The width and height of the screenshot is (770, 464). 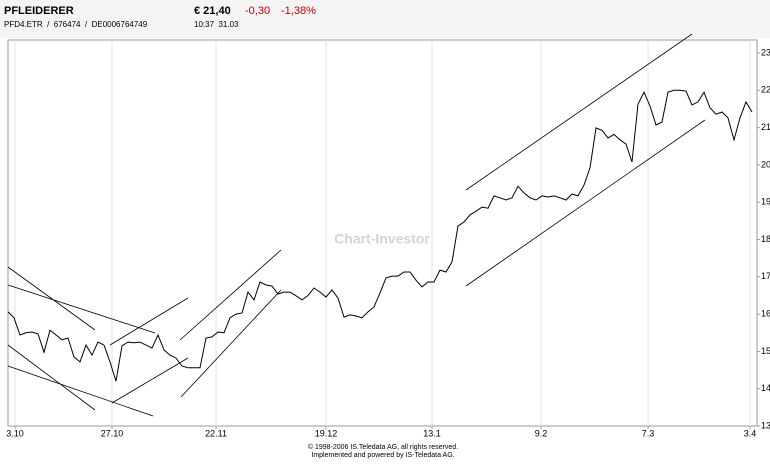 I want to click on x-tick-label: 9.2, so click(x=541, y=433).